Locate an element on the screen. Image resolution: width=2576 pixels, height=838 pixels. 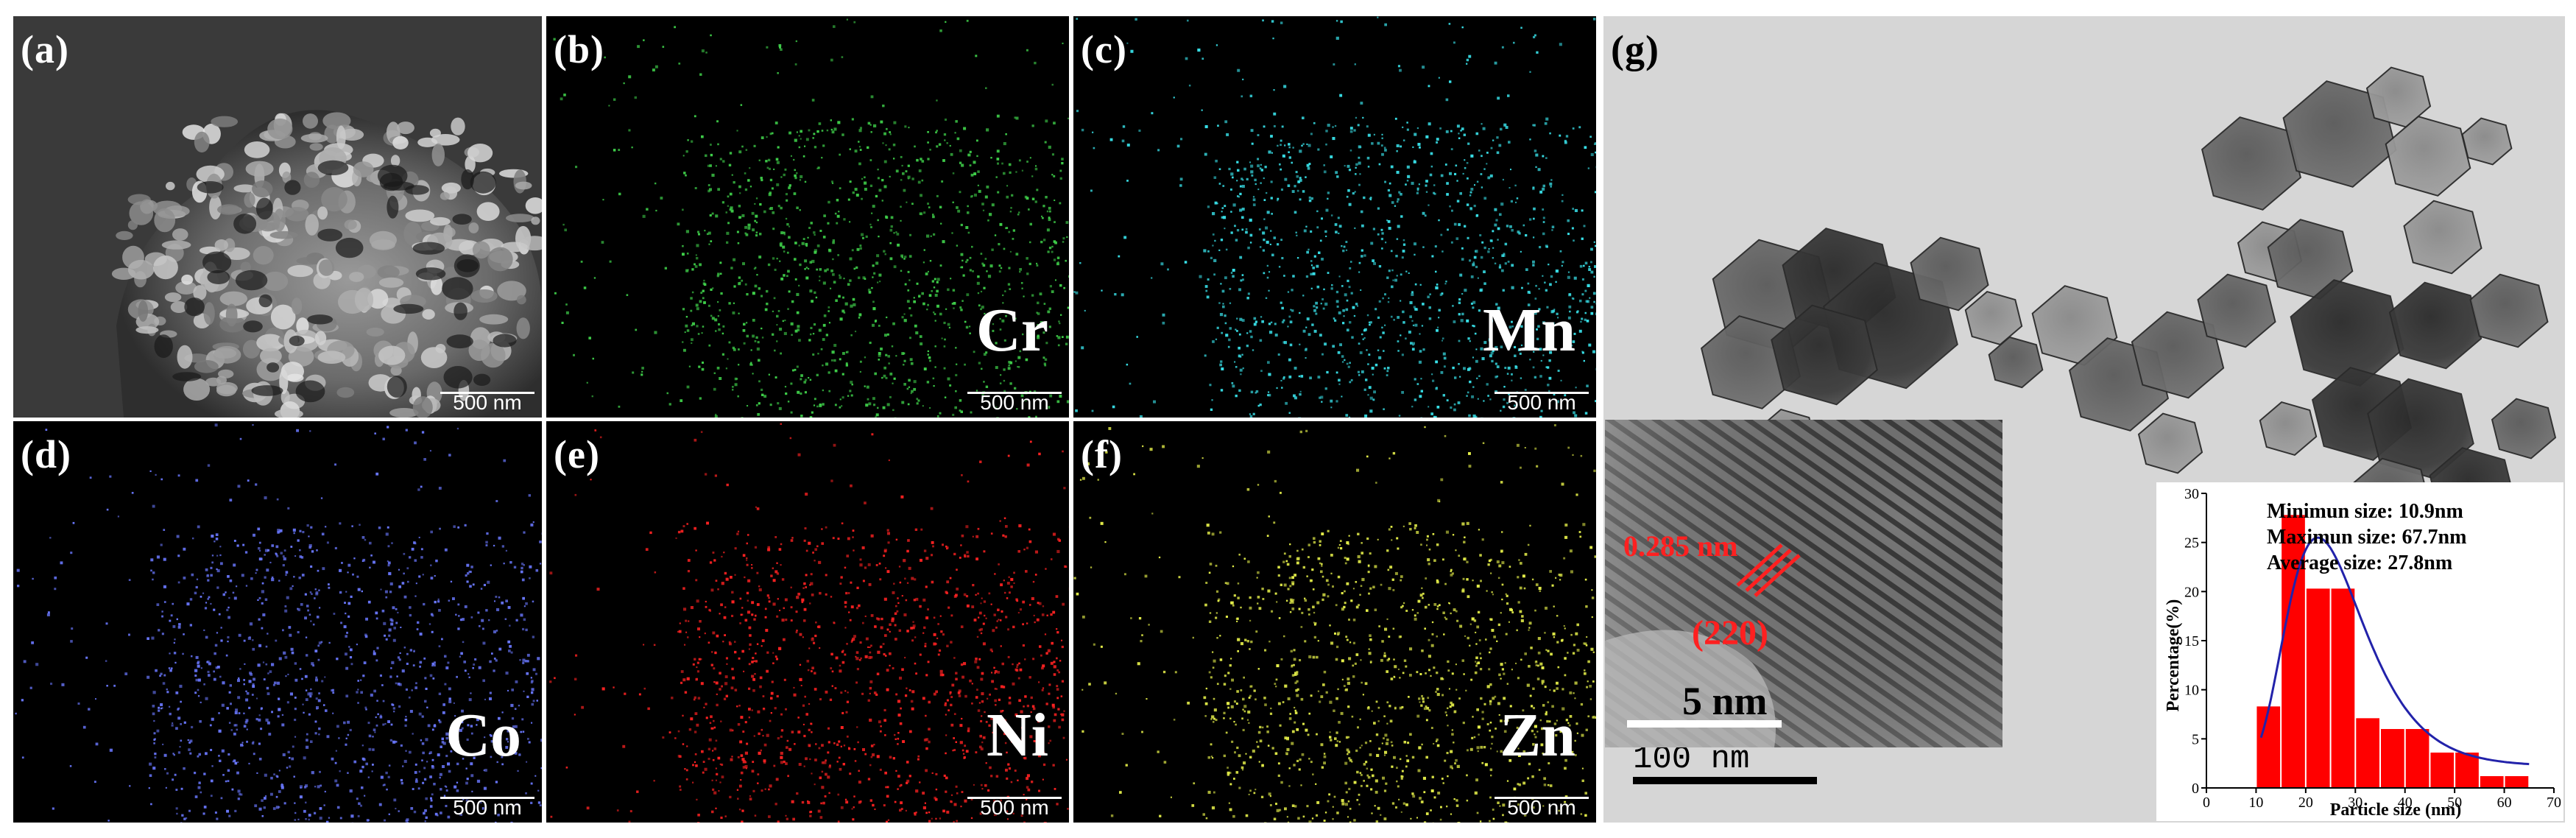
sem-image-panel: (a) 500 nm is located at coordinates (277, 217).